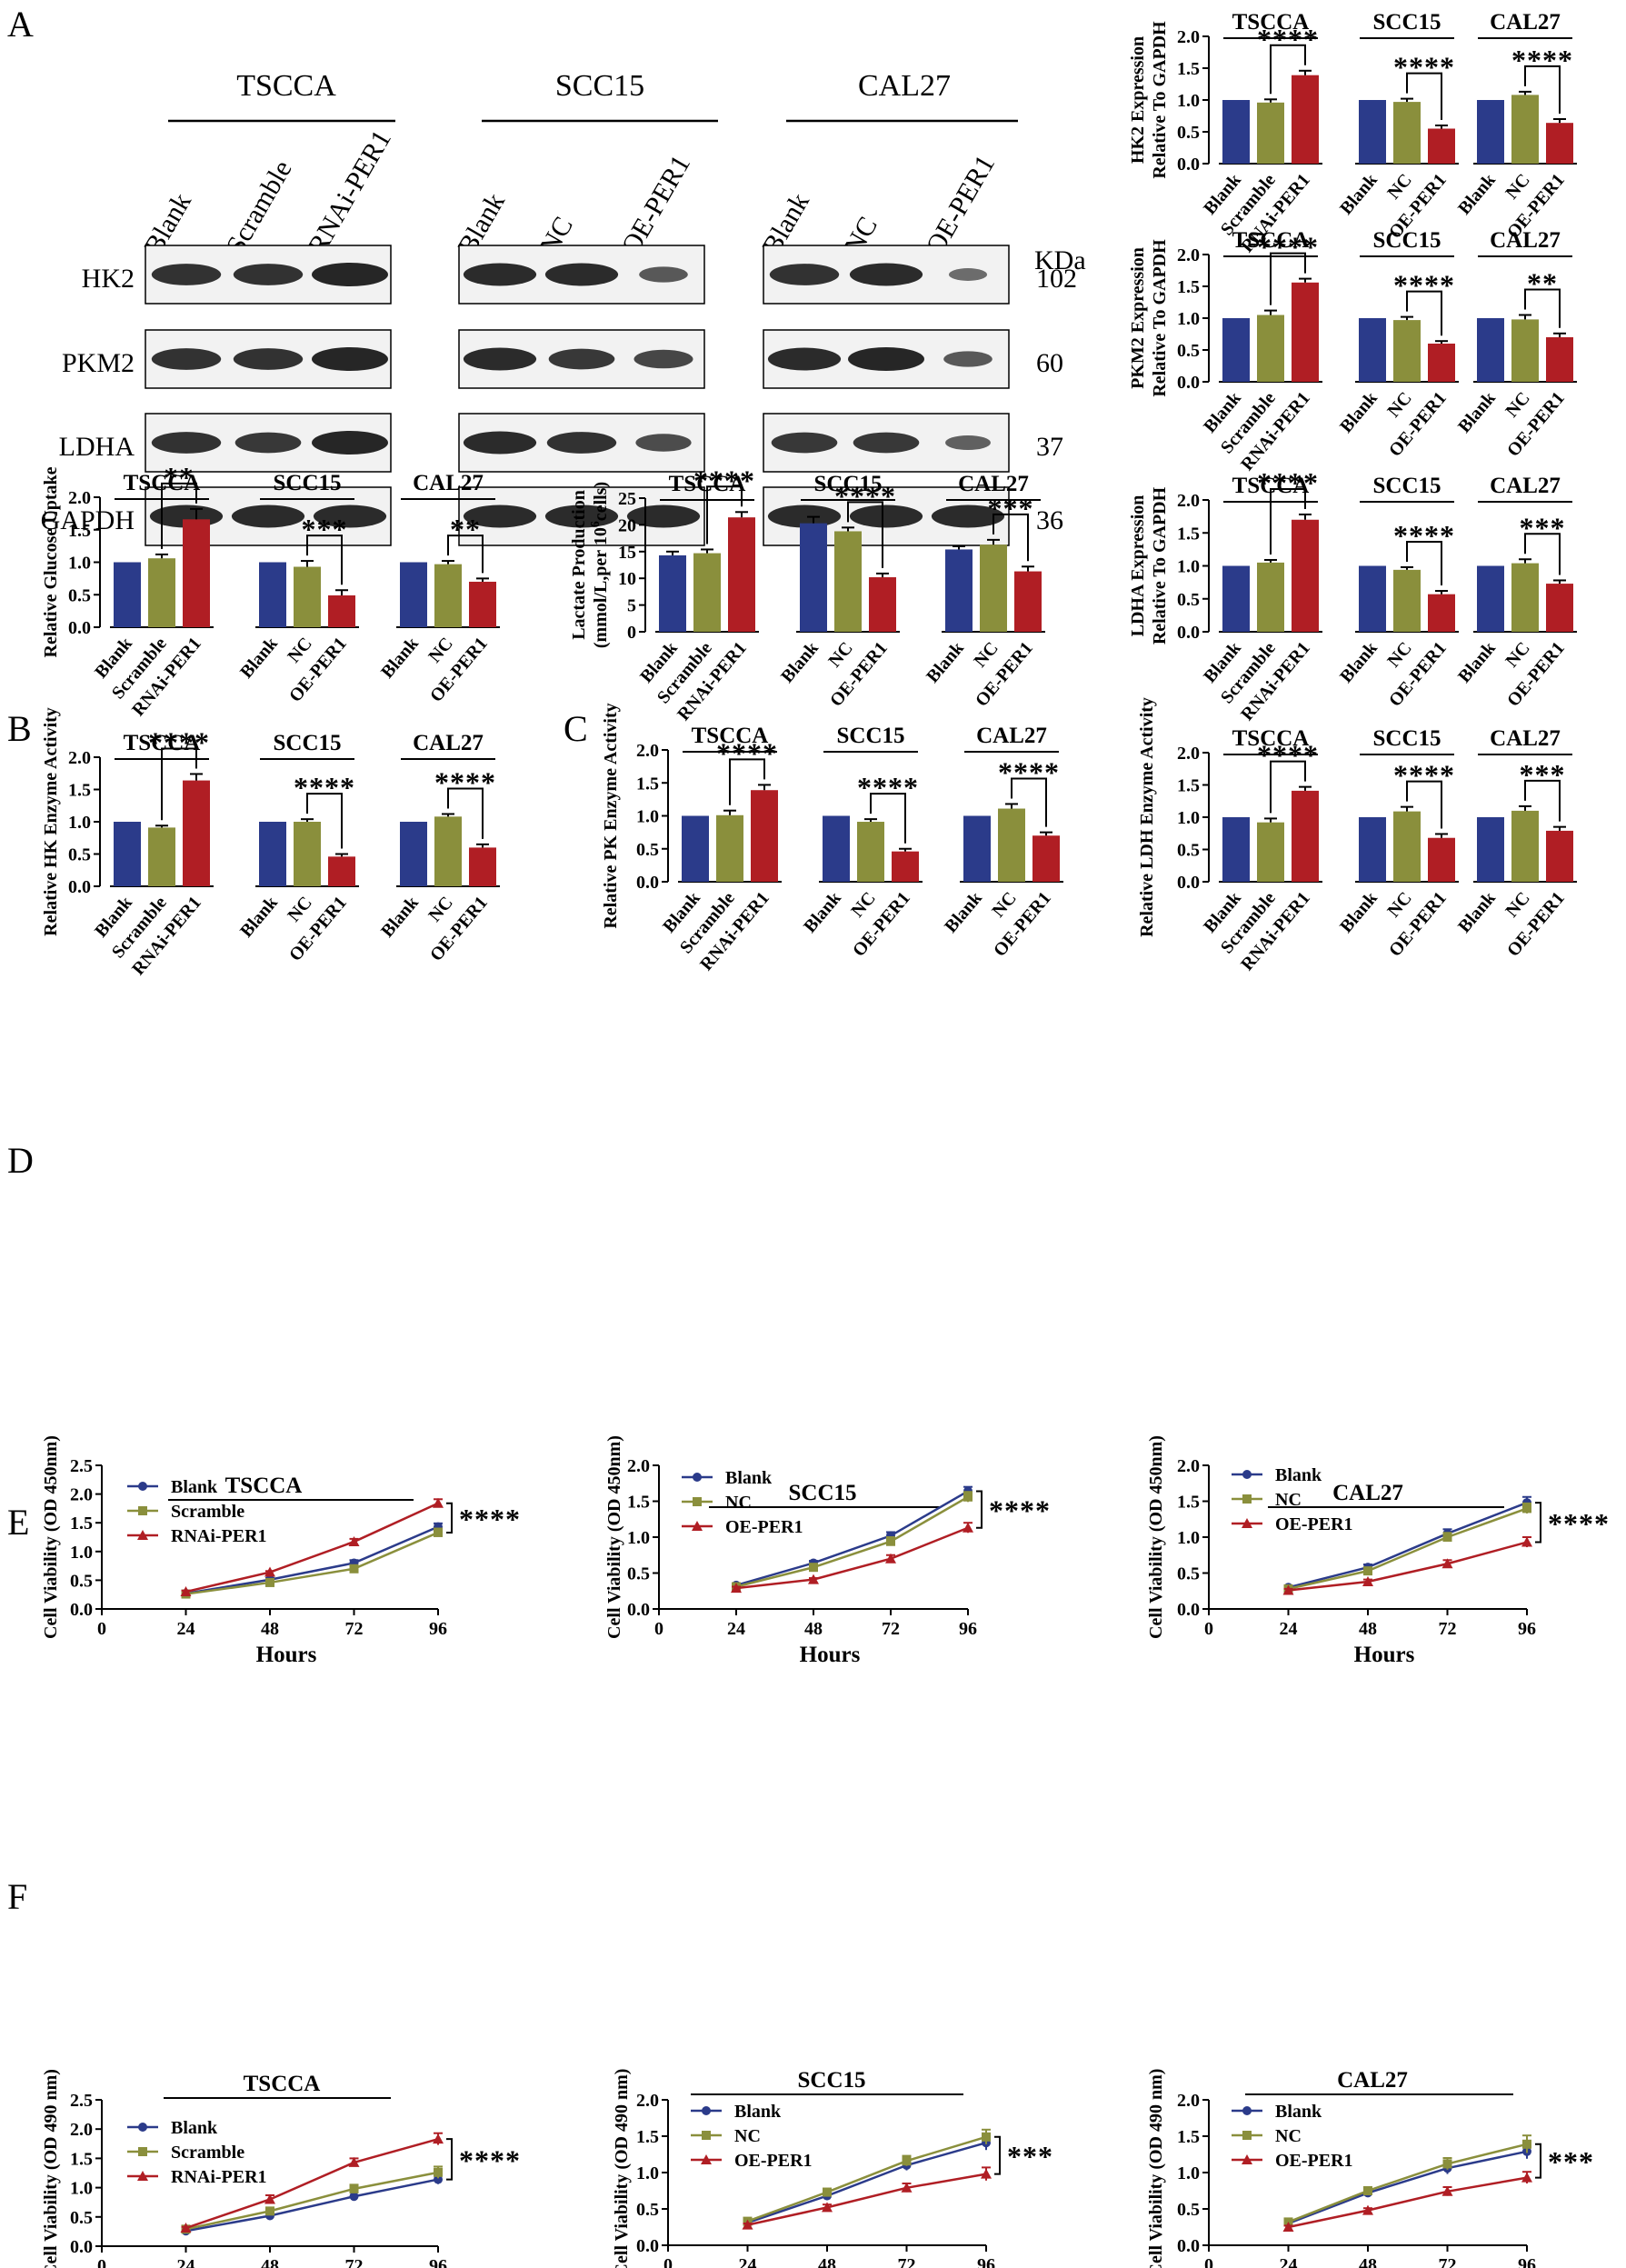 Image resolution: width=1626 pixels, height=2268 pixels. I want to click on y-axis-label: Cell Viability (OD 490 nm), so click(51, 2168).